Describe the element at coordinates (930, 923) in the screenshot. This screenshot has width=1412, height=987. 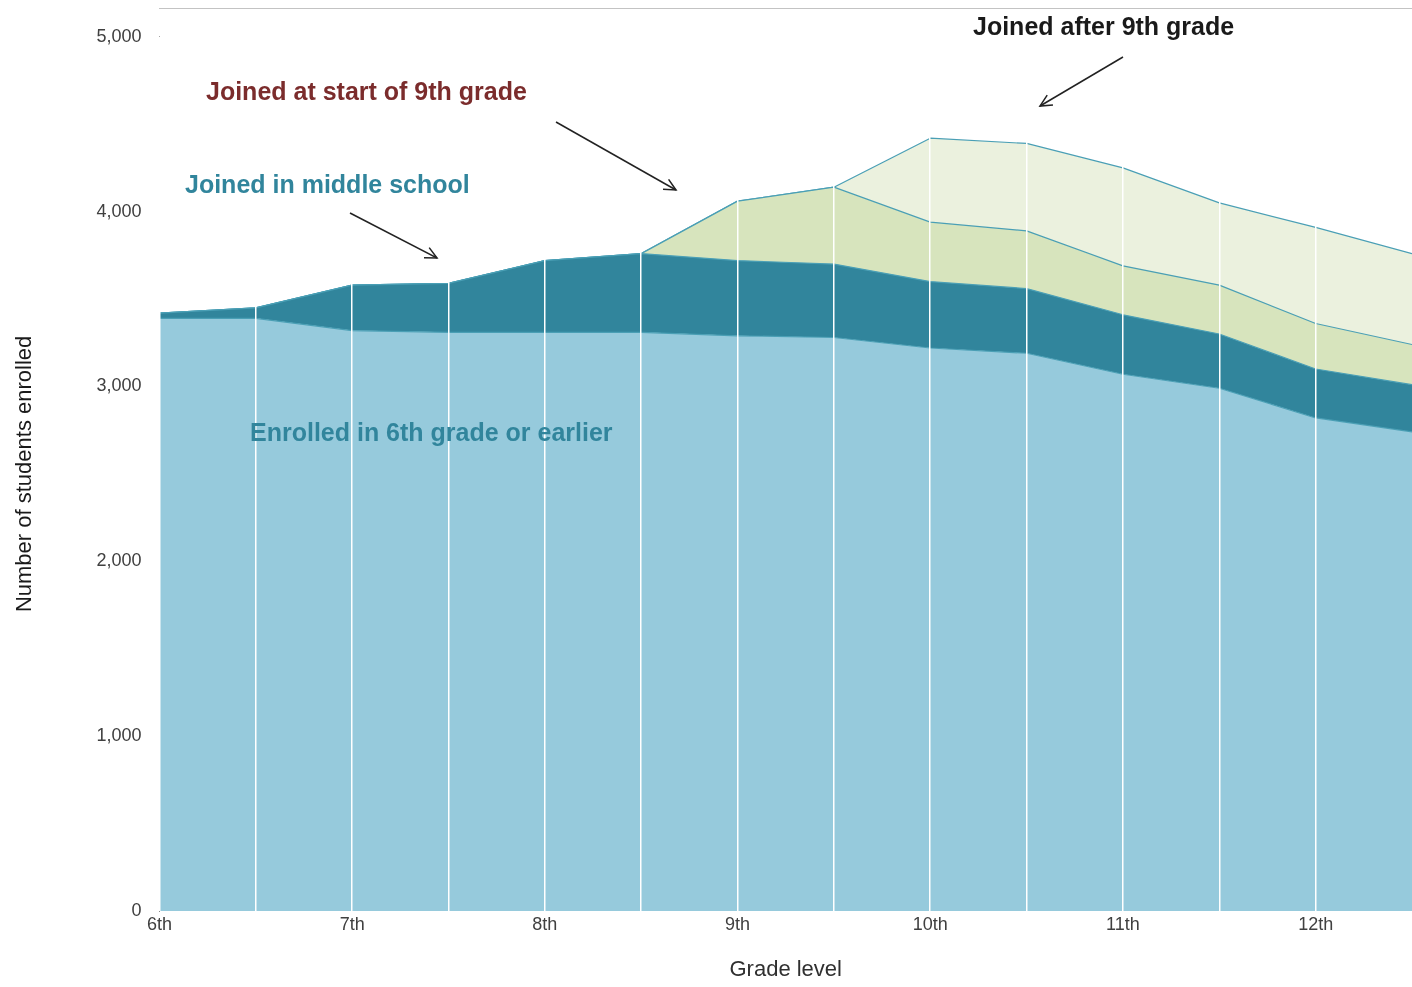
I see `x-tick-label: 10th` at that location.